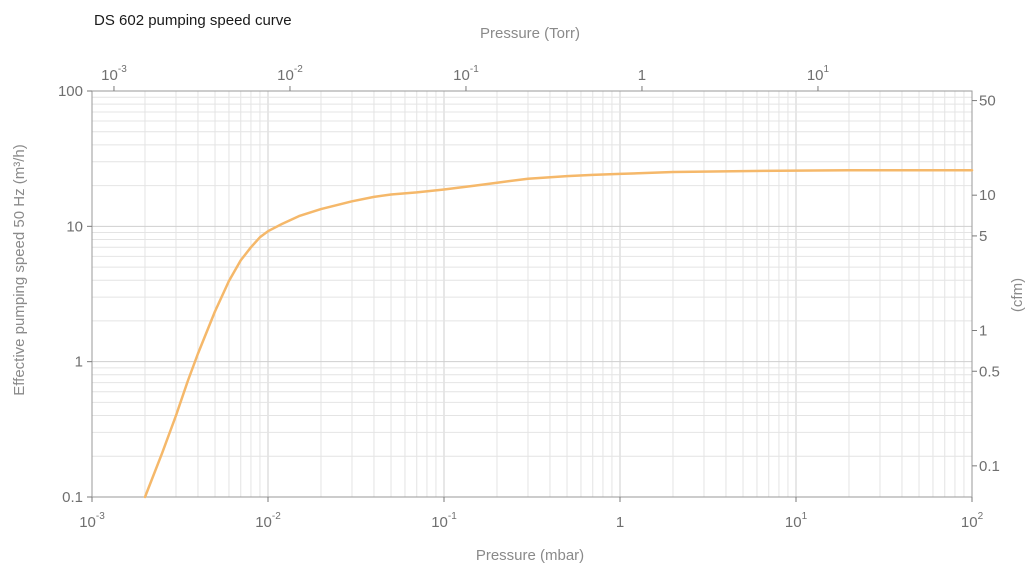 The width and height of the screenshot is (1029, 570). Describe the element at coordinates (989, 466) in the screenshot. I see `y2-tick-label: 0.1` at that location.